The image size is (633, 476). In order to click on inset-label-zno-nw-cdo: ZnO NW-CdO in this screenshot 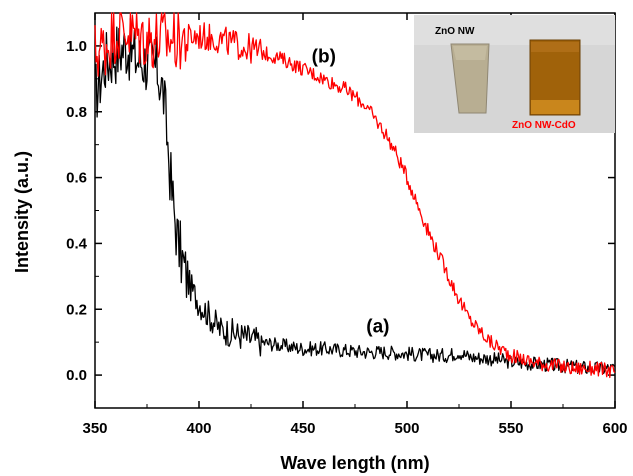, I will do `click(544, 125)`.